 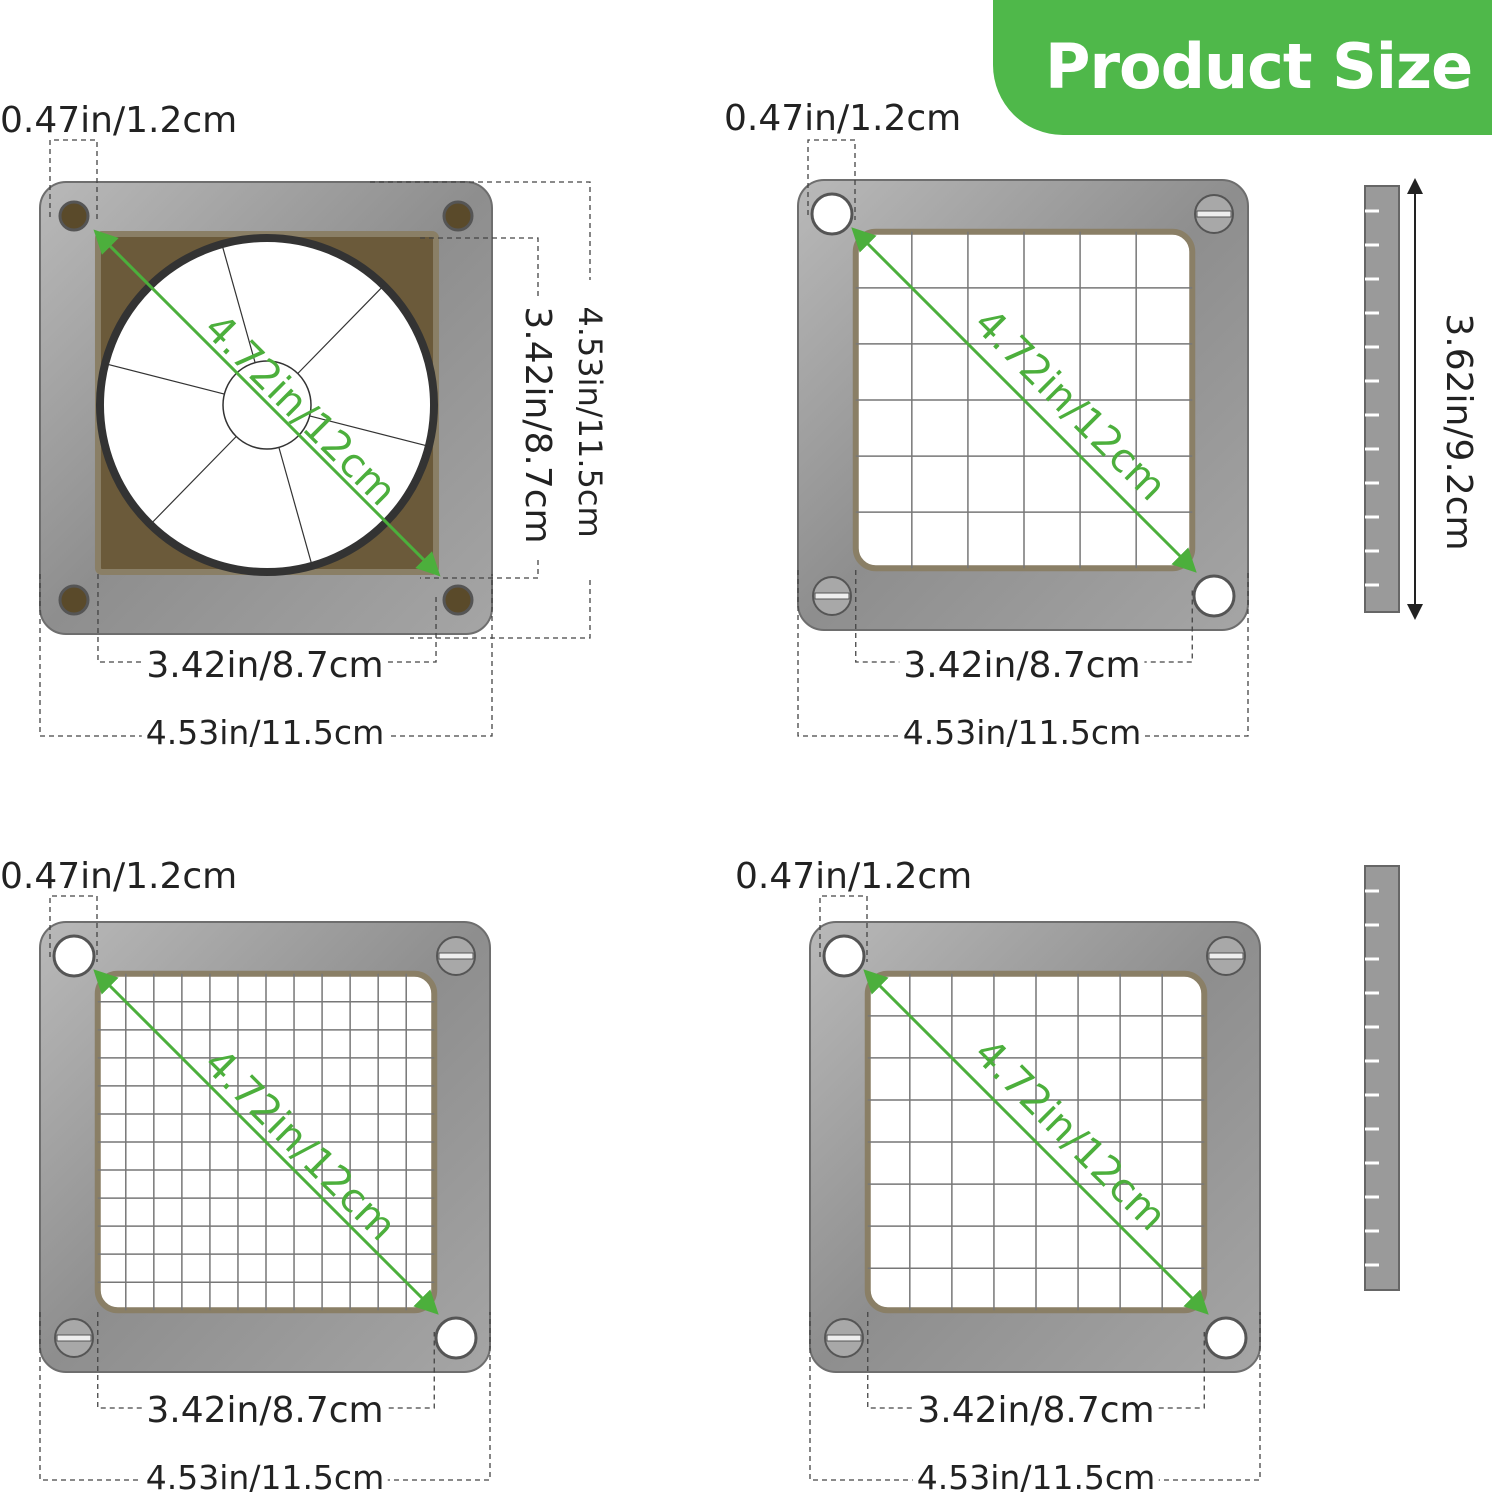 What do you see at coordinates (537, 425) in the screenshot?
I see `inner-height-label: 3.42in/8.7cm` at bounding box center [537, 425].